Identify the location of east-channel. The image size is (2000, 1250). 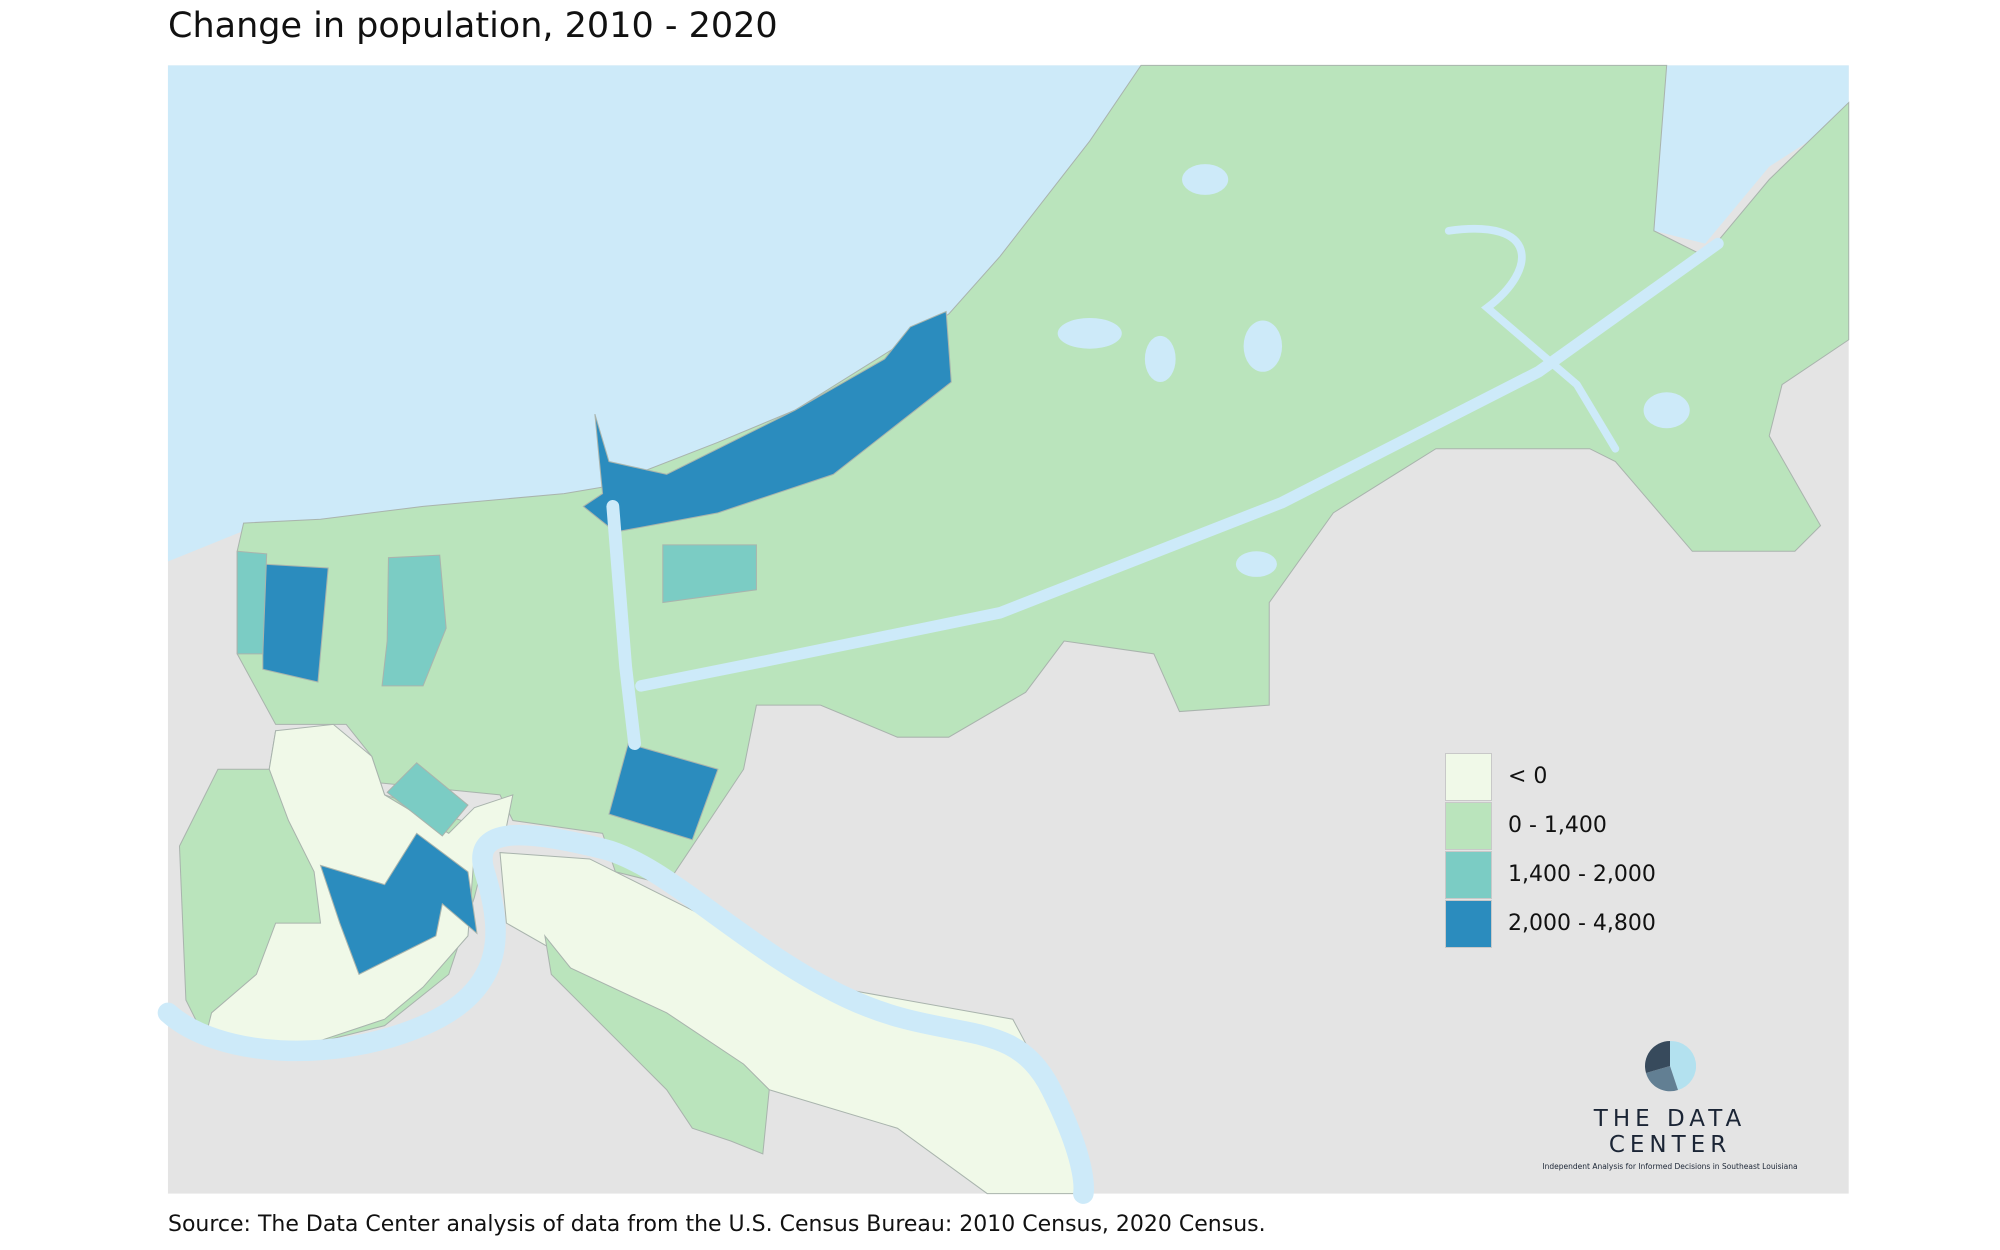
(1532, 339).